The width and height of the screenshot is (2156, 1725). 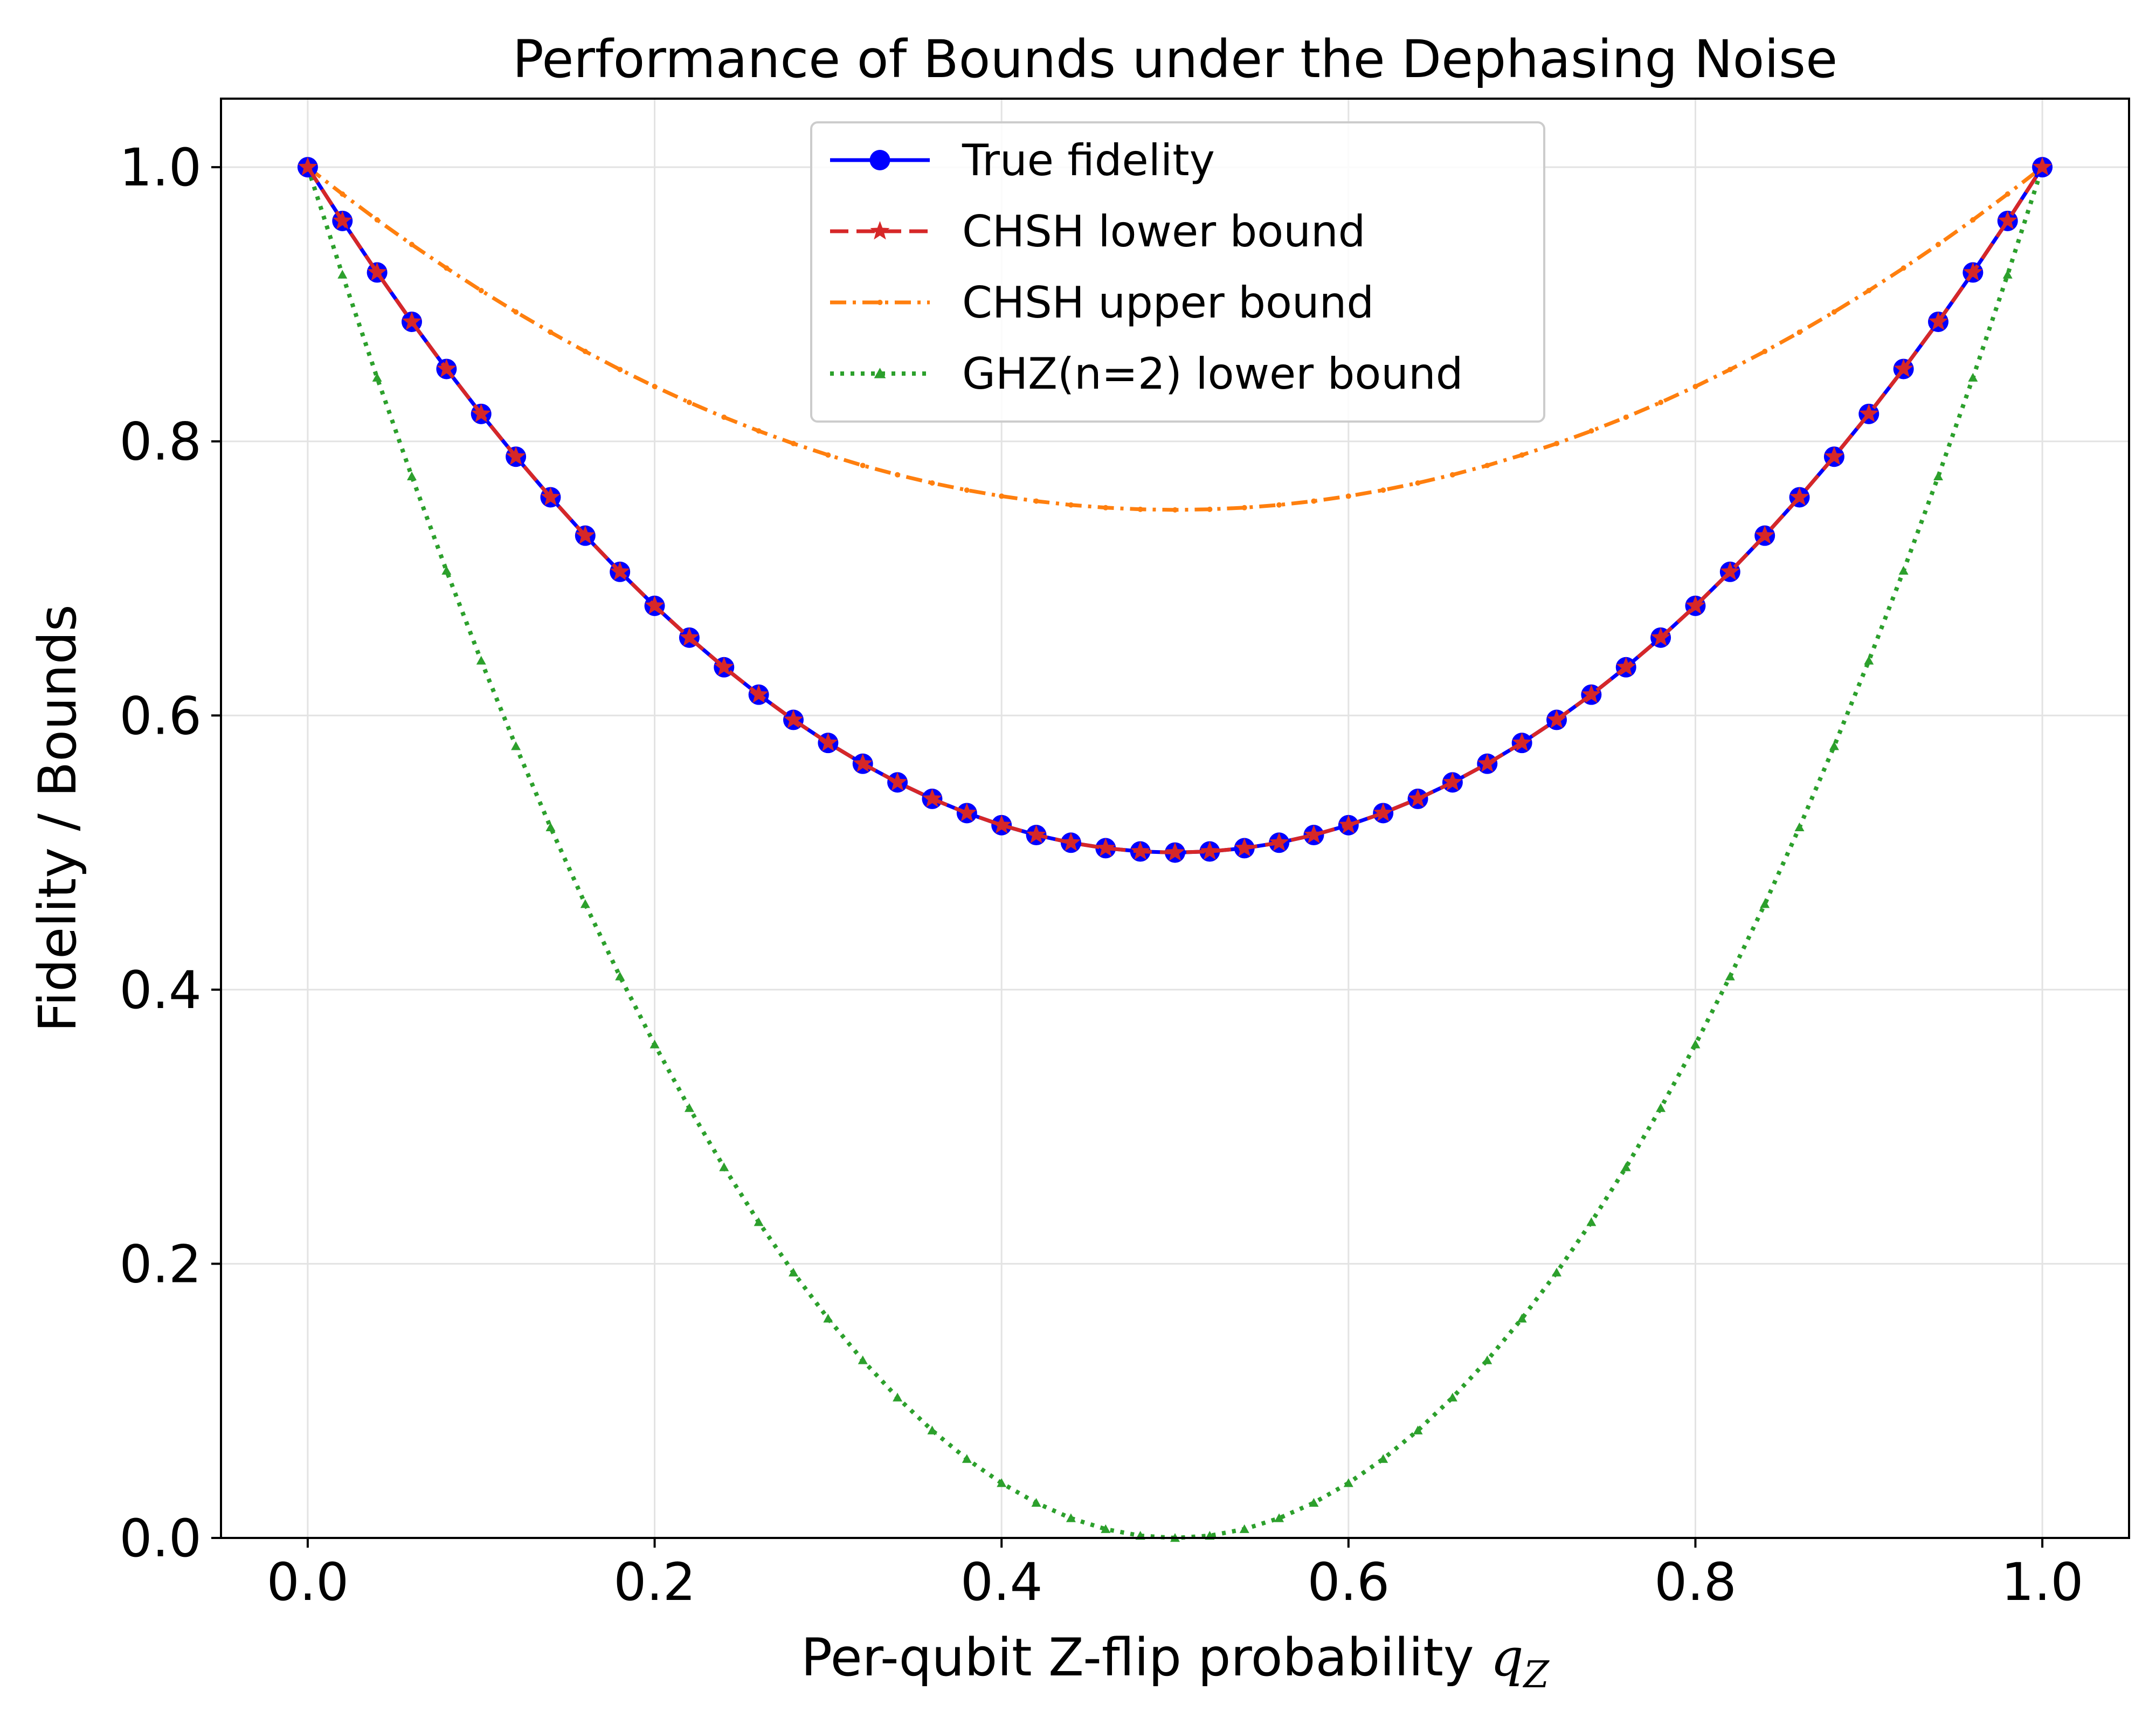 What do you see at coordinates (160, 716) in the screenshot?
I see `y-tick-label: 0.6` at bounding box center [160, 716].